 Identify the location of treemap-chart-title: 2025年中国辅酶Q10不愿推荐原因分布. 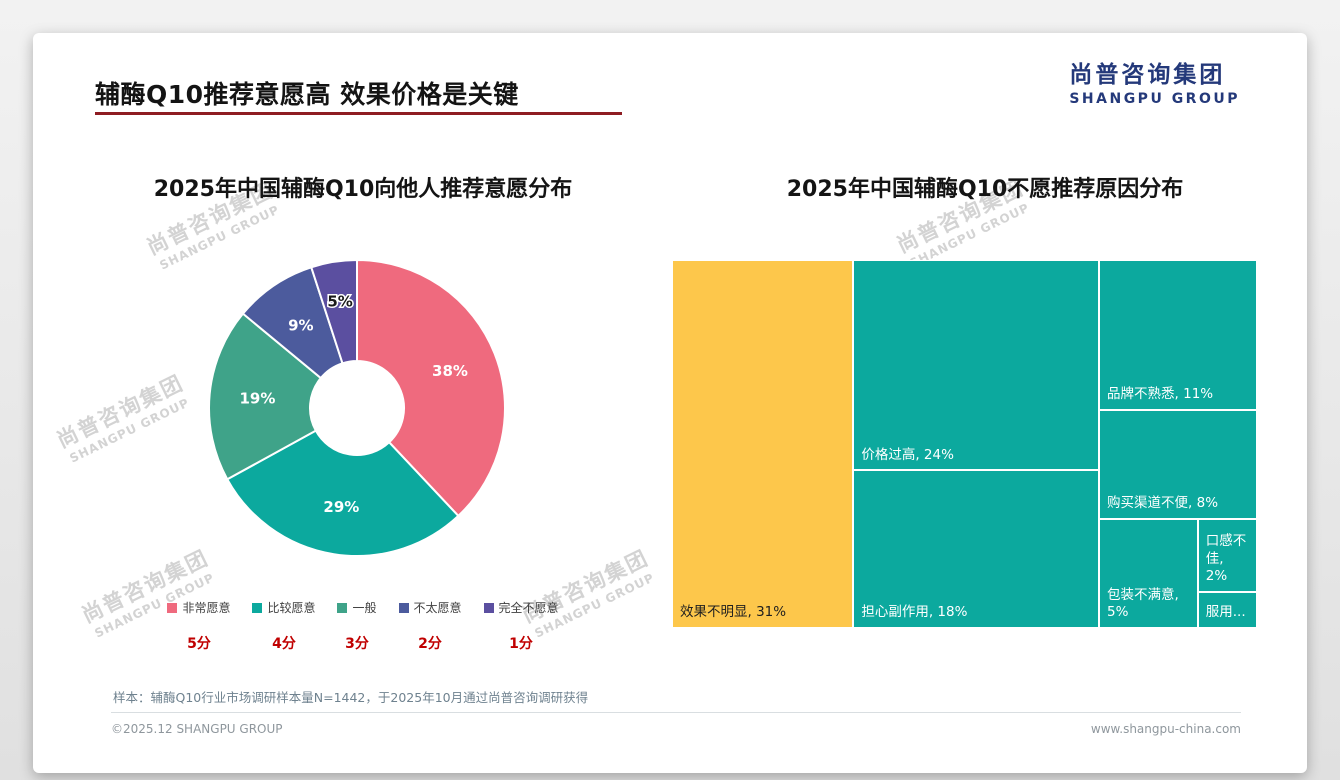
(985, 189).